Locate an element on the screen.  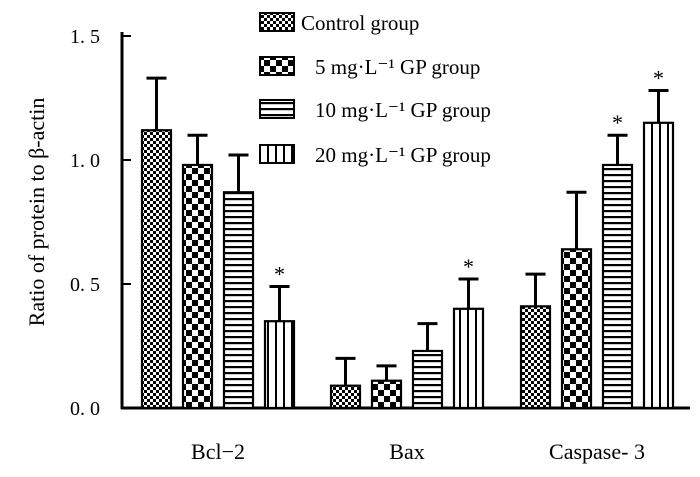
y-axis-label: Ratio of protein to β-actin is located at coordinates (36, 212).